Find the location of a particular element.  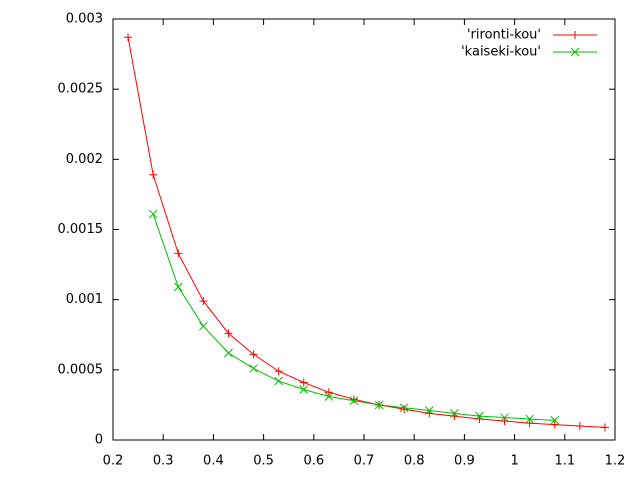

x-tick-label: 0.8 is located at coordinates (414, 461).